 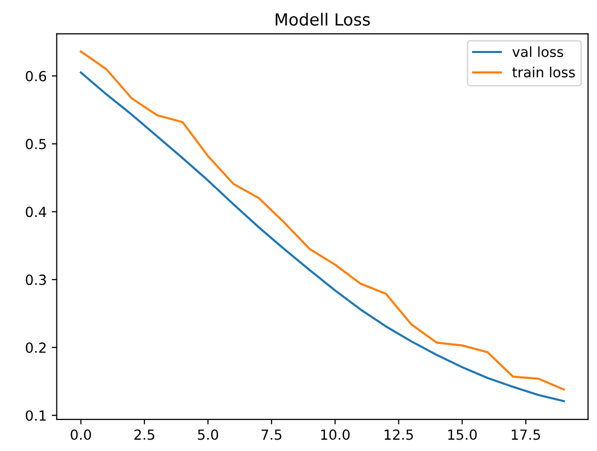 I want to click on x-tick-label: 10.0, so click(x=335, y=434).